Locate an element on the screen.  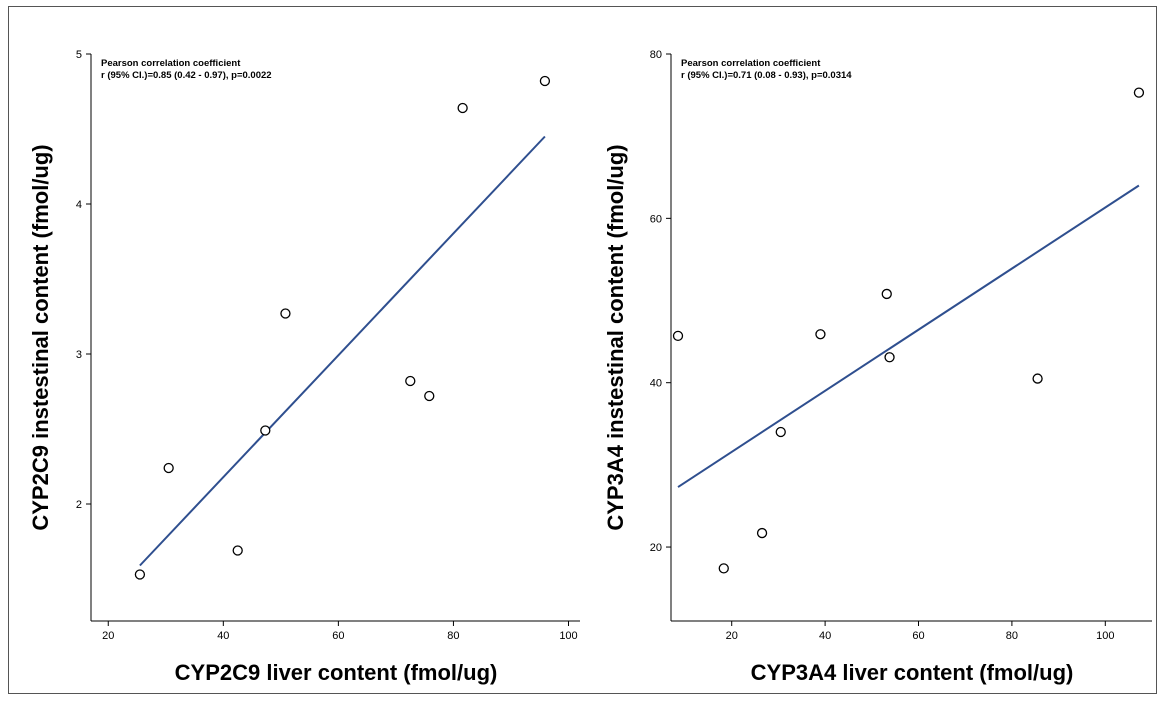
y-tick-label: 20 is located at coordinates (656, 548).